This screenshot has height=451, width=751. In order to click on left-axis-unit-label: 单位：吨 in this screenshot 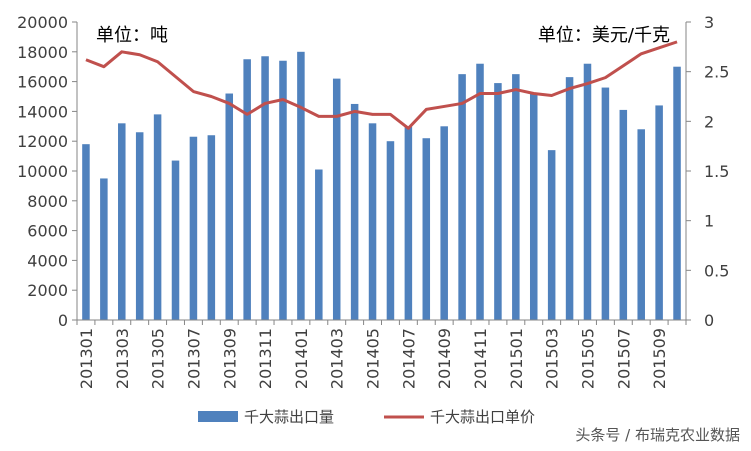, I will do `click(132, 35)`.